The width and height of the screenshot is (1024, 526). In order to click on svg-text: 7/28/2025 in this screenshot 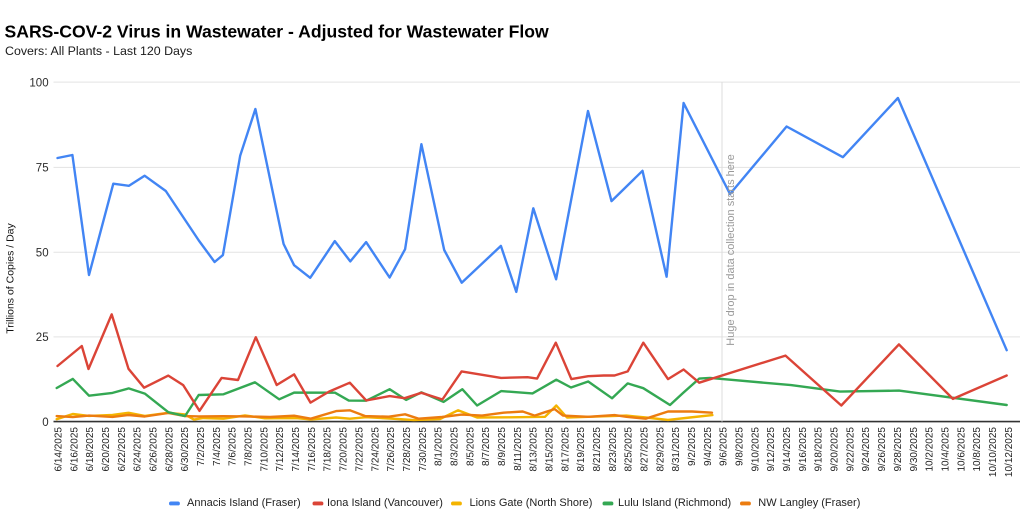, I will do `click(407, 449)`.